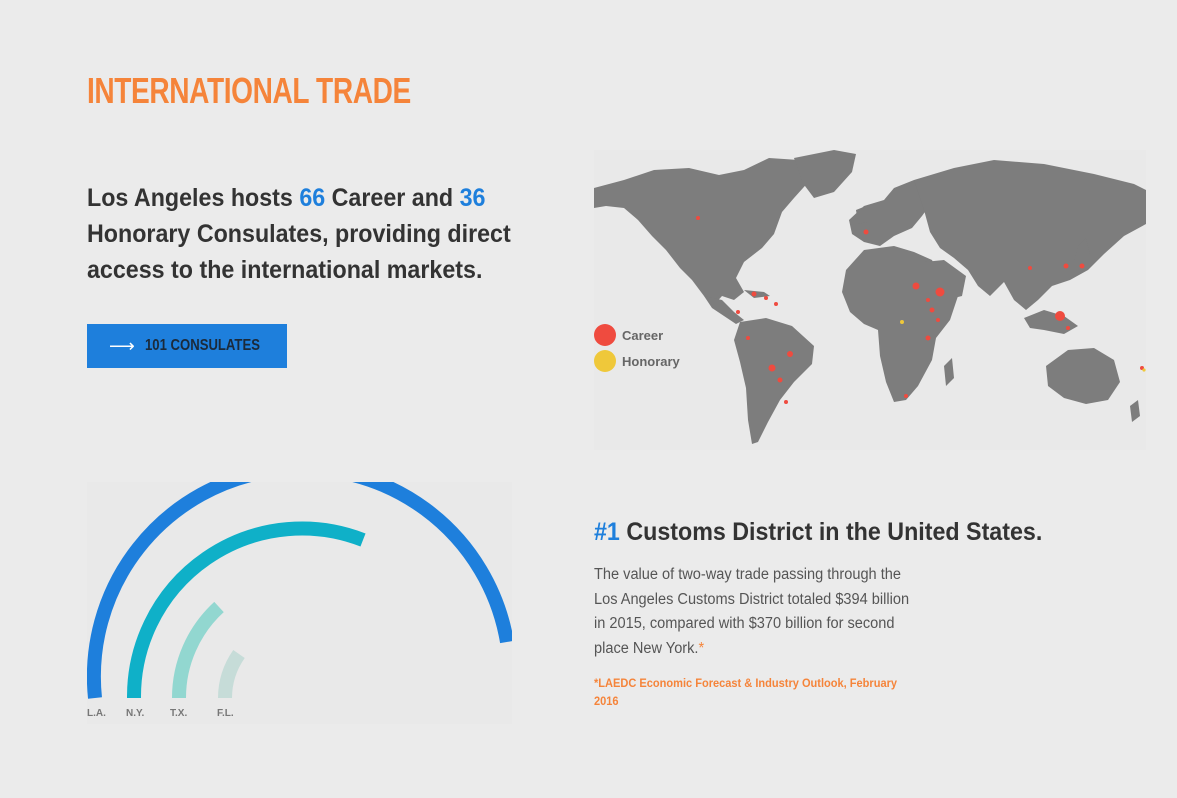 This screenshot has height=798, width=1177. Describe the element at coordinates (312, 198) in the screenshot. I see `career-count: 66` at that location.